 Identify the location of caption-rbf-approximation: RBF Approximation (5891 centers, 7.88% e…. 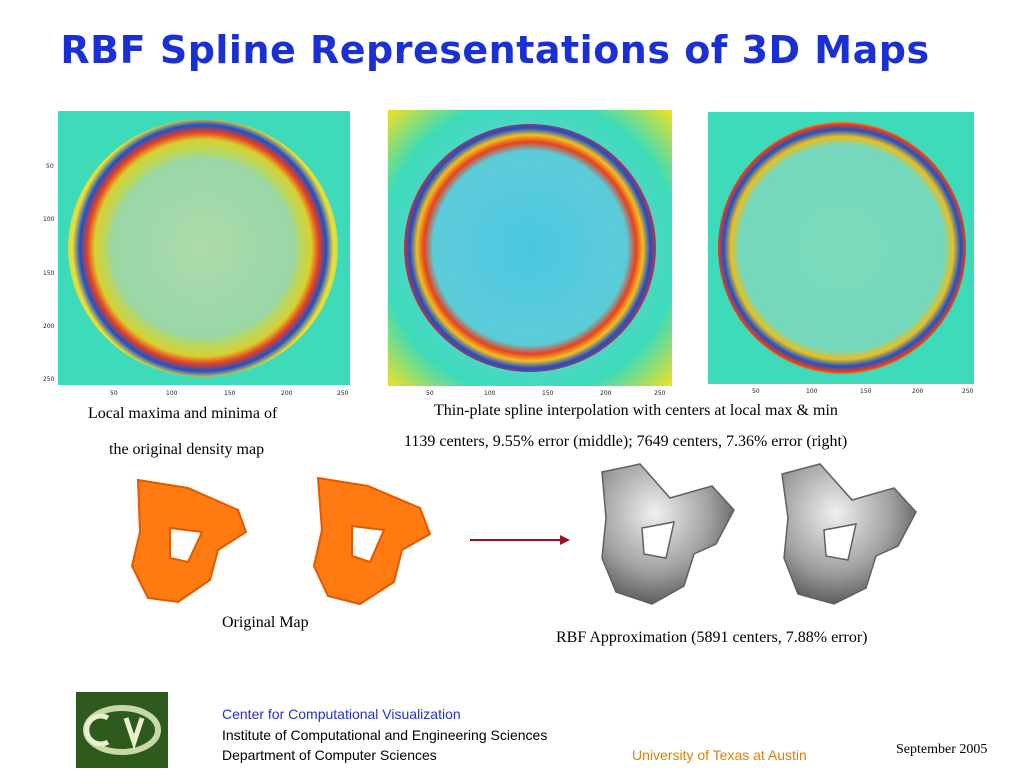
(712, 637).